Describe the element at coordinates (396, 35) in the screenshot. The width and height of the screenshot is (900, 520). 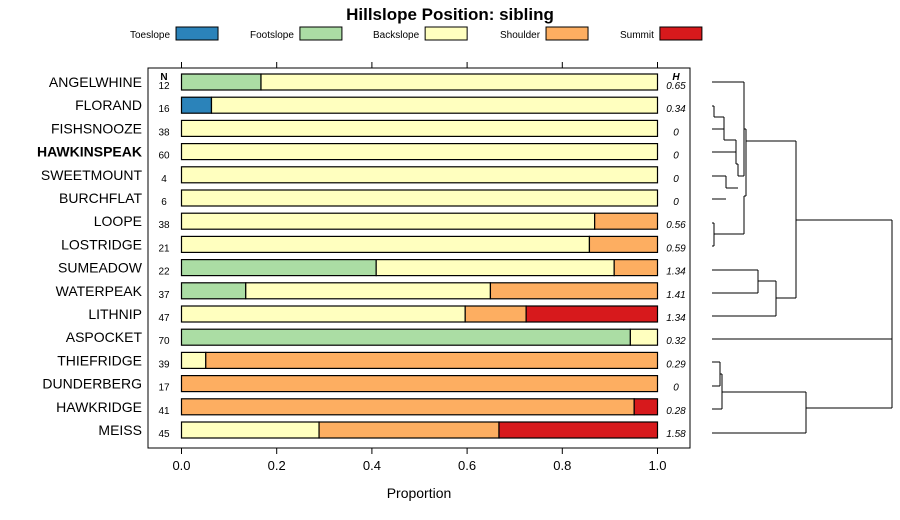
I see `legend-label: Backslope` at that location.